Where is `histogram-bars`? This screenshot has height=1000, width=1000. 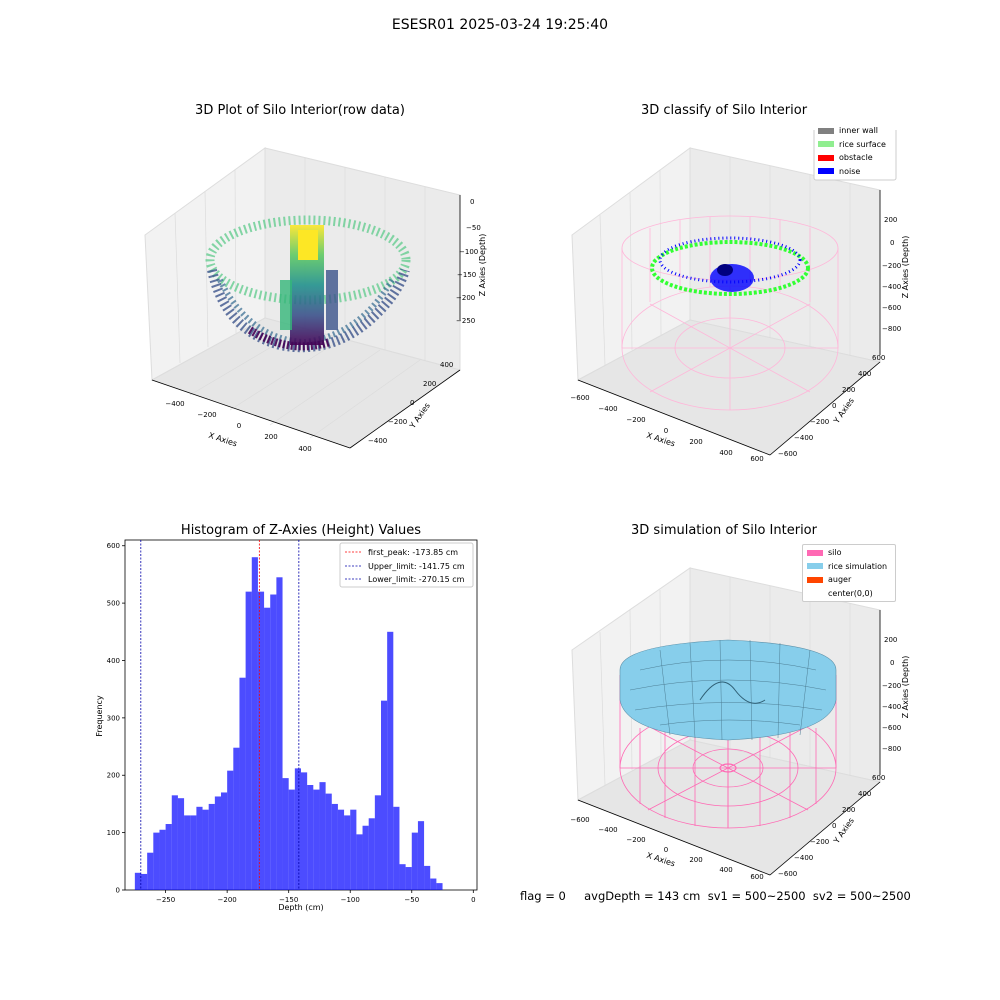 histogram-bars is located at coordinates (288, 723).